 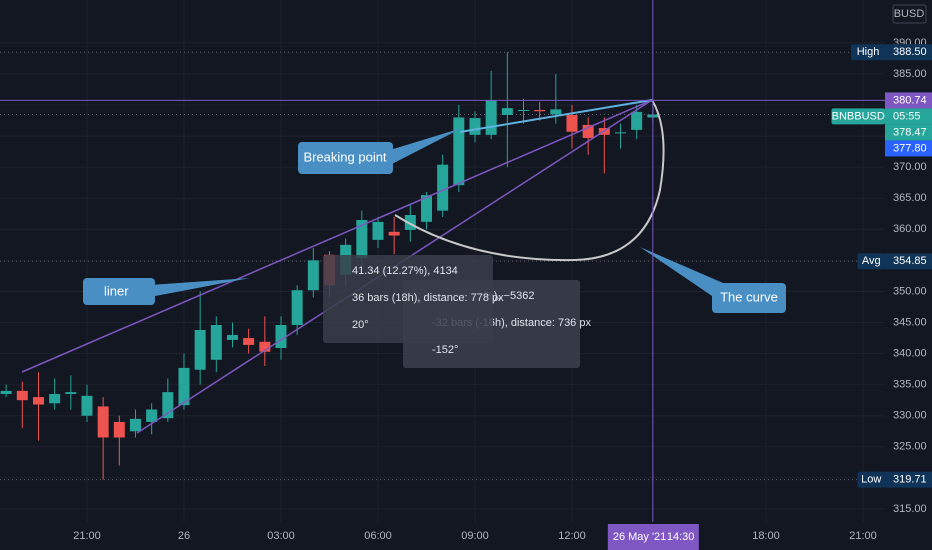 I want to click on price-label: 378.47, so click(x=910, y=132).